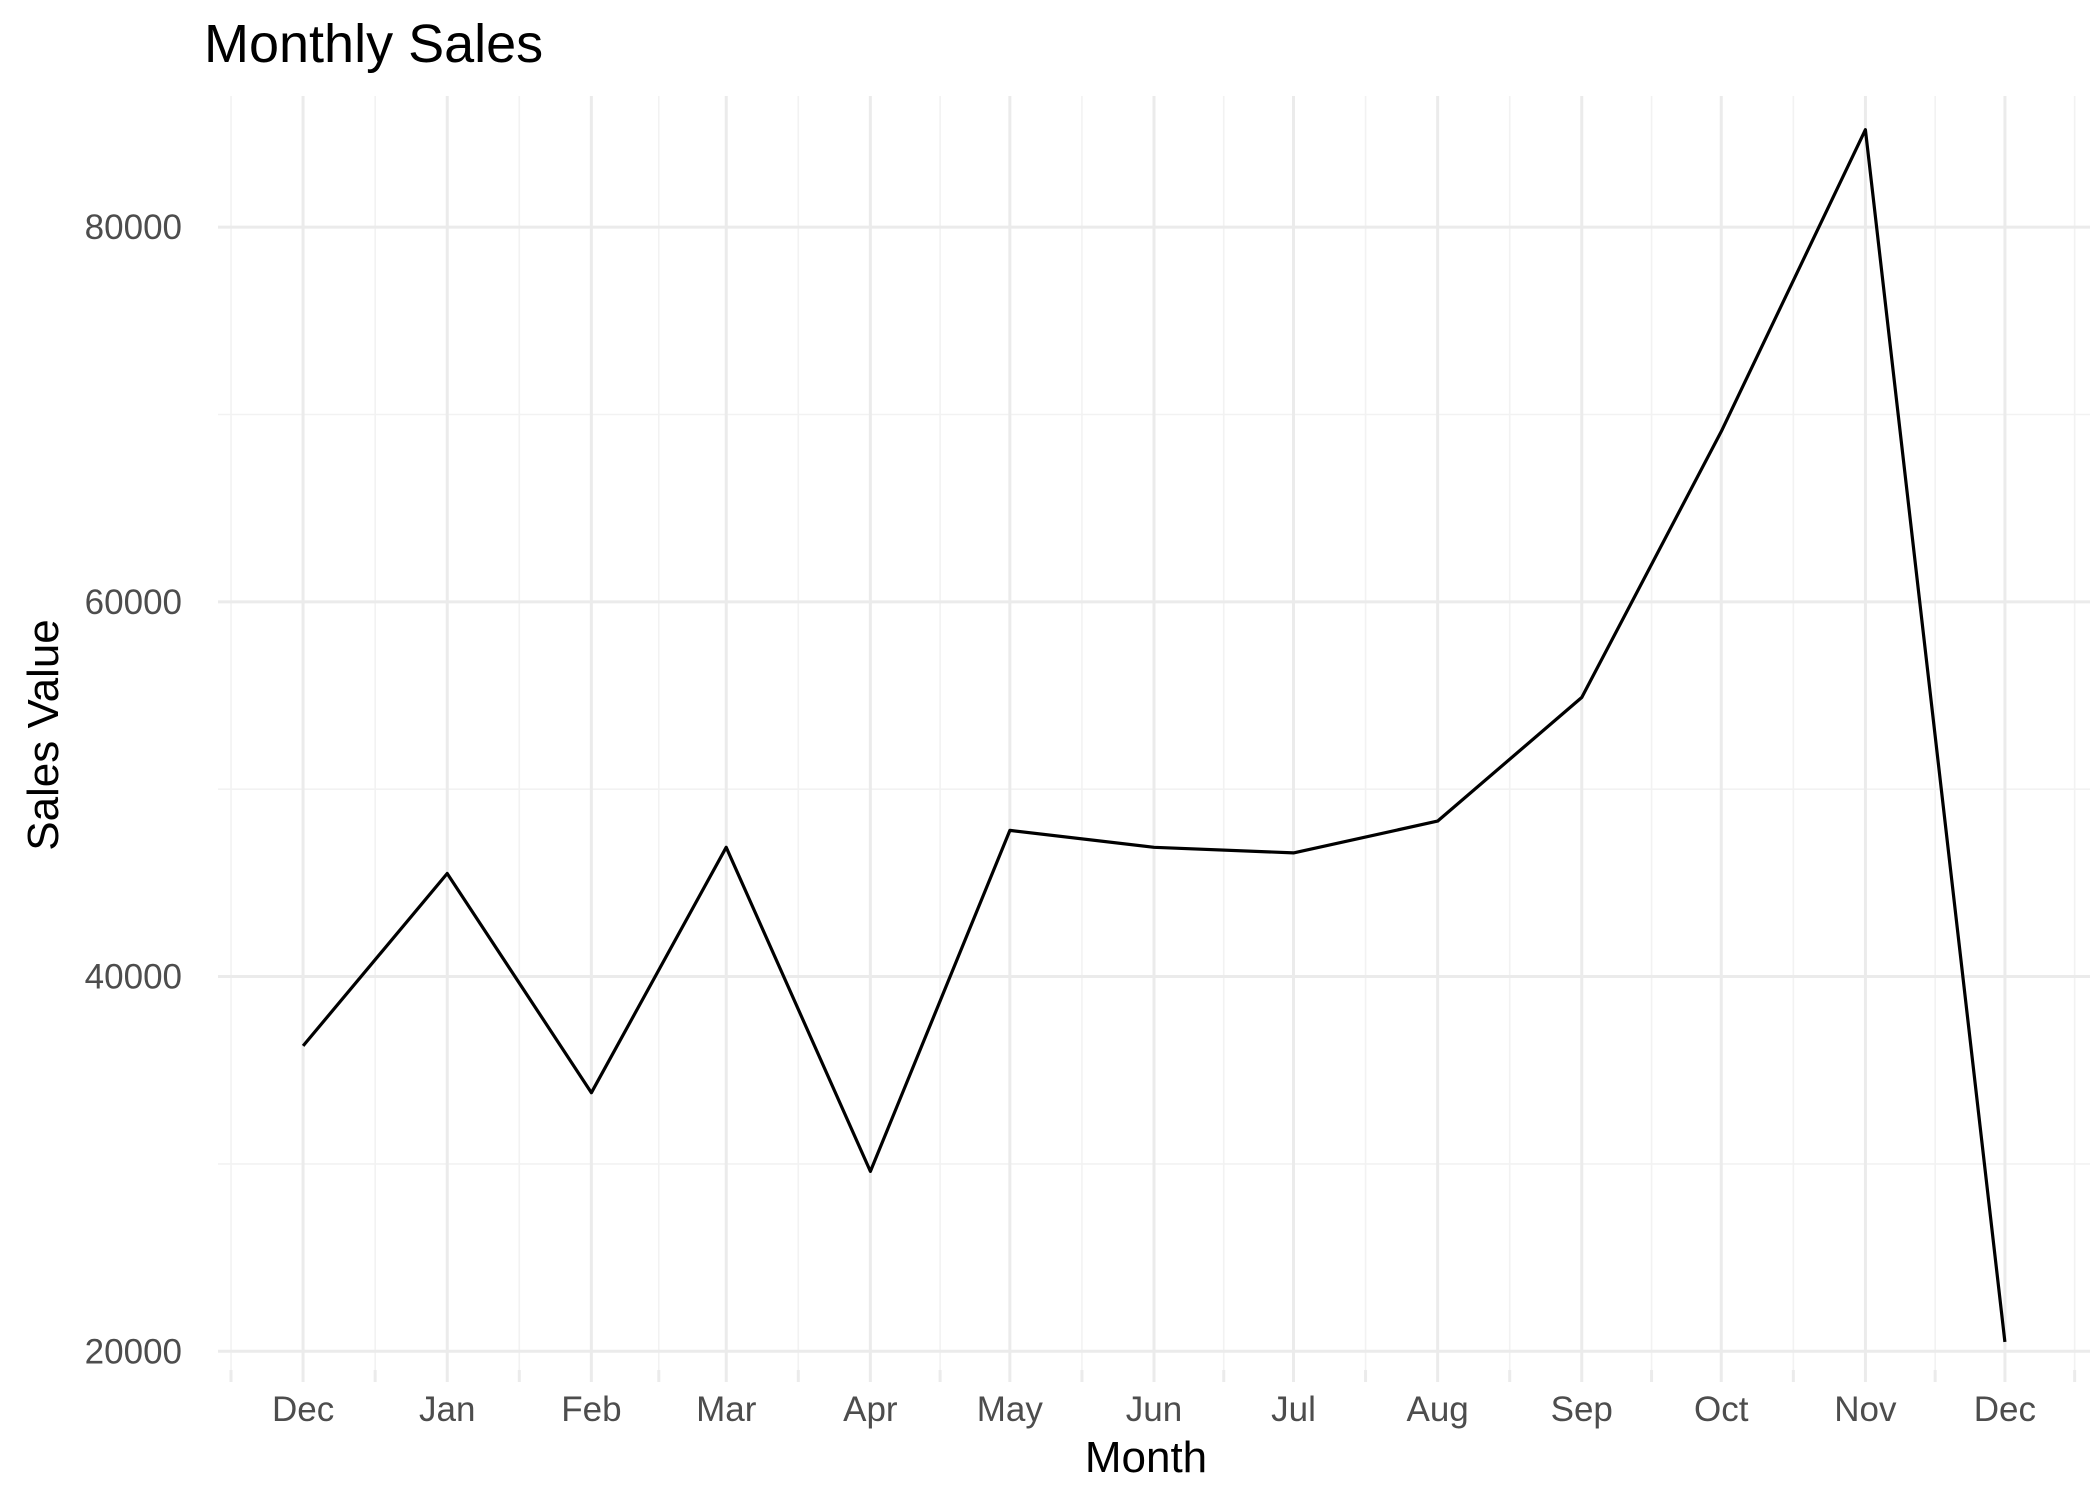 Image resolution: width=2100 pixels, height=1499 pixels. What do you see at coordinates (133, 789) in the screenshot?
I see `y-tick-labels: 20000 40000 60000 80000` at bounding box center [133, 789].